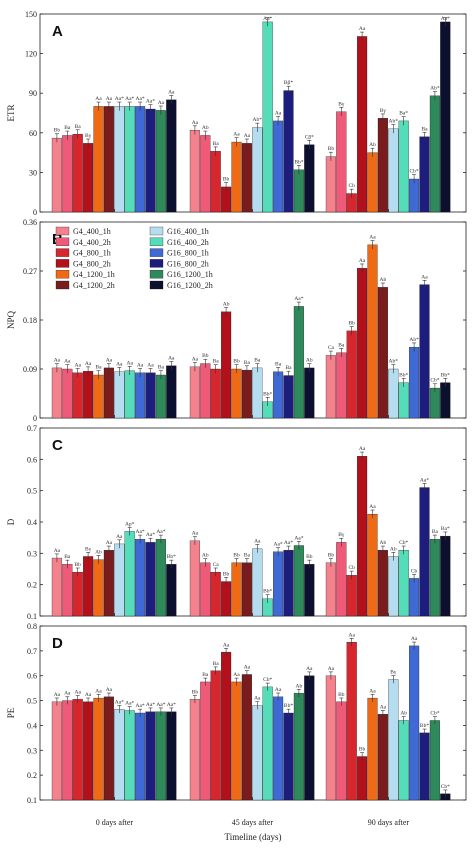 This screenshot has width=474, height=859. I want to click on data-label: Ca, so click(331, 348).